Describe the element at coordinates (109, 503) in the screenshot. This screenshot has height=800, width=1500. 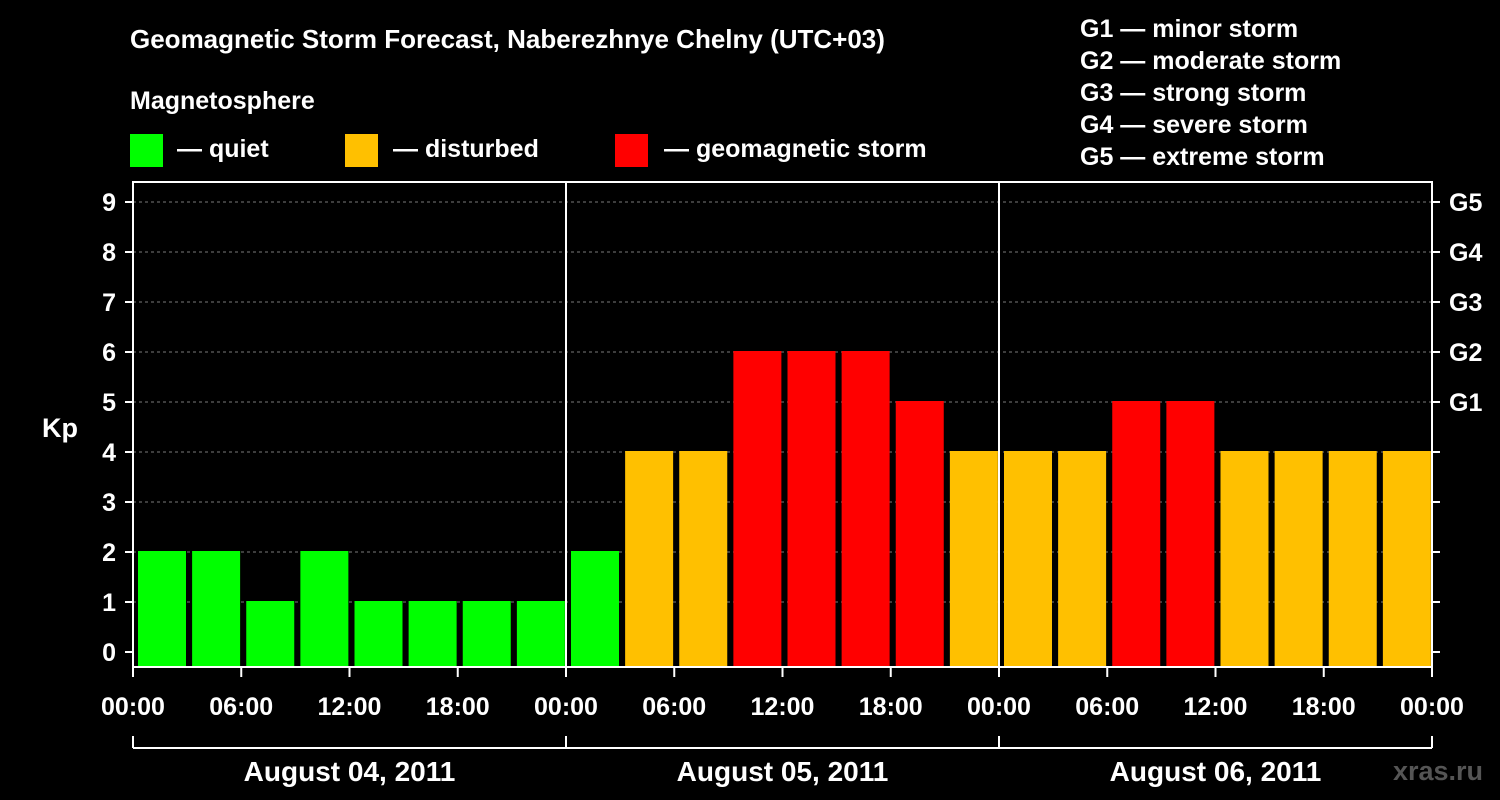
I see `y-tick-label-3: 3` at that location.